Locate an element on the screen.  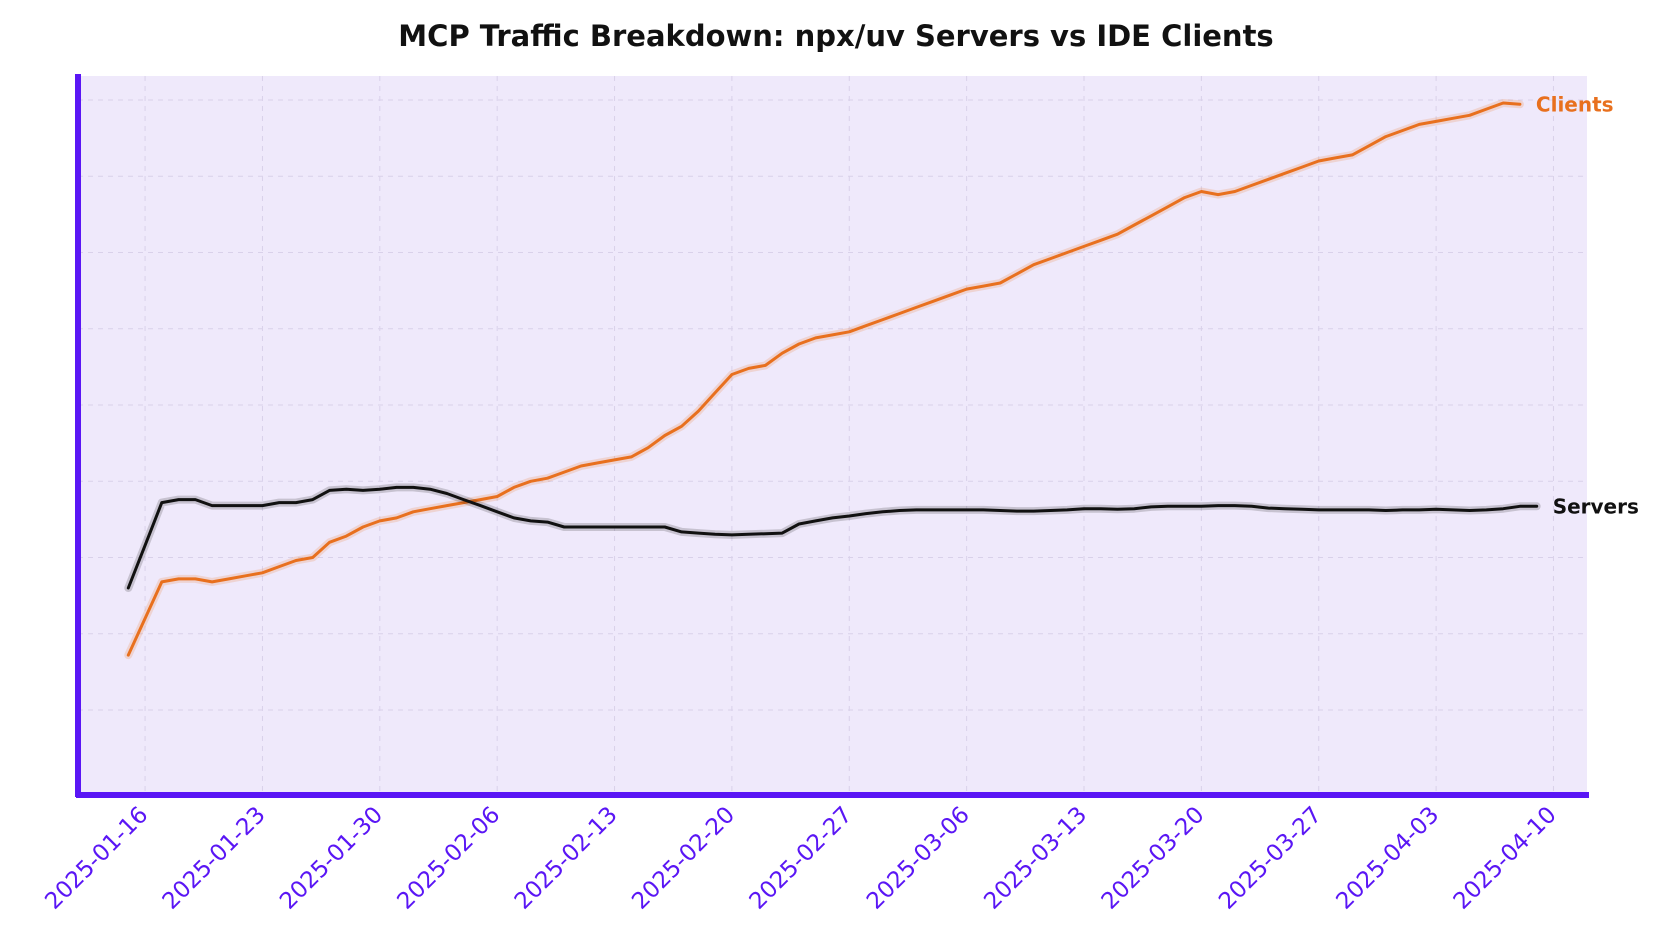
x-tick-label: 2025-02-27 is located at coordinates (801, 858).